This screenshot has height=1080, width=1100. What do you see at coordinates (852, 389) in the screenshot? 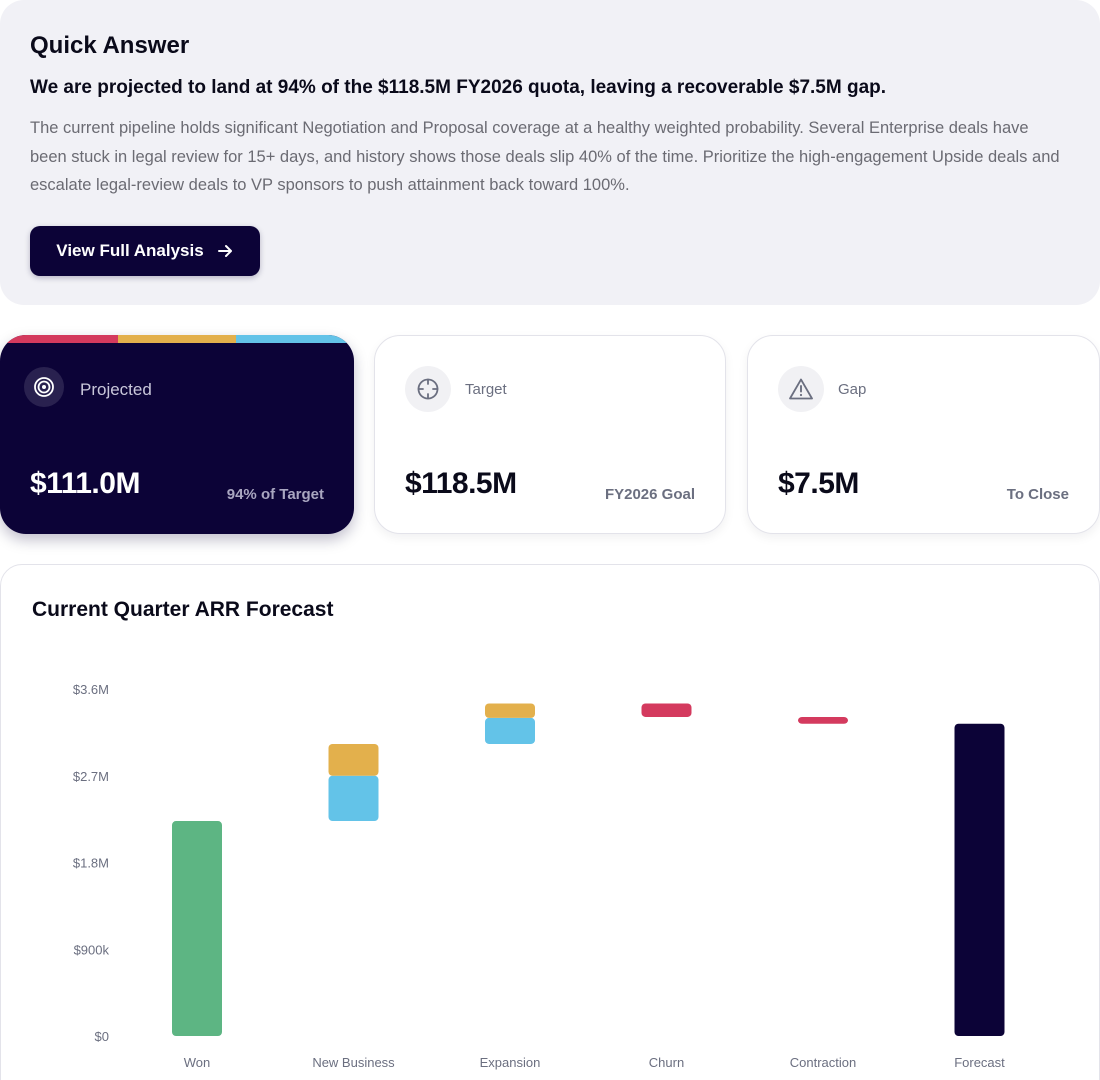
I see `gap-label: Gap` at bounding box center [852, 389].